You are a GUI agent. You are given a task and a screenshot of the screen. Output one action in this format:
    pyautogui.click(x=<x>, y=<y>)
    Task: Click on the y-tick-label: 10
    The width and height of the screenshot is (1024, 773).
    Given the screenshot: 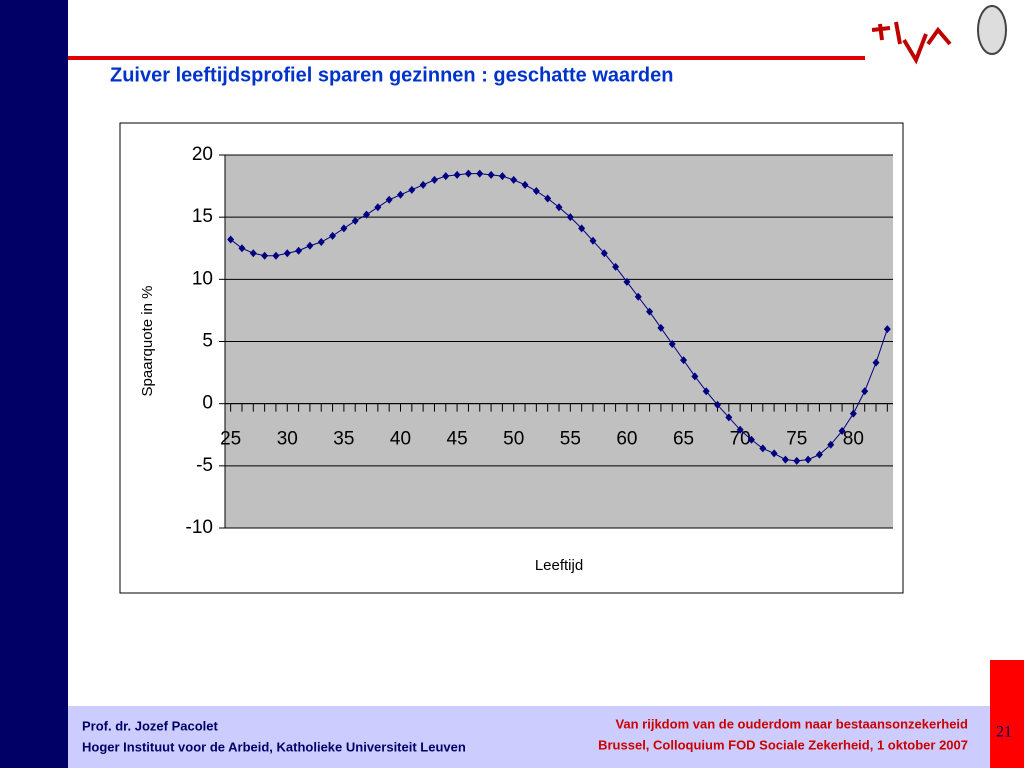 What is the action you would take?
    pyautogui.click(x=202, y=278)
    